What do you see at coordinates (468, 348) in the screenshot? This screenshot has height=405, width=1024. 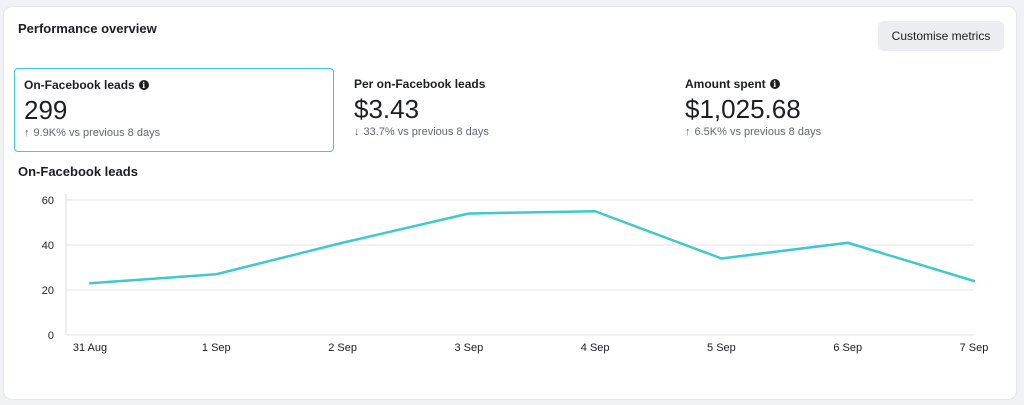 I see `x-tick-label: 3 Sep` at bounding box center [468, 348].